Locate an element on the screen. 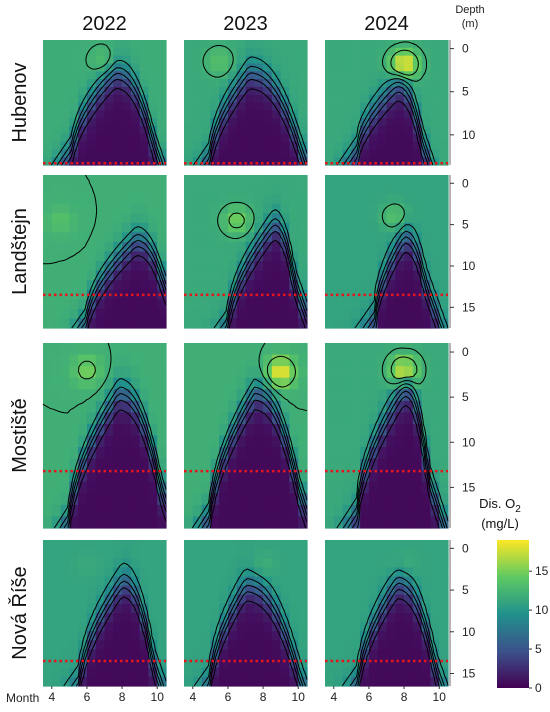  colorbar-unit: (mg/L) is located at coordinates (500, 523).